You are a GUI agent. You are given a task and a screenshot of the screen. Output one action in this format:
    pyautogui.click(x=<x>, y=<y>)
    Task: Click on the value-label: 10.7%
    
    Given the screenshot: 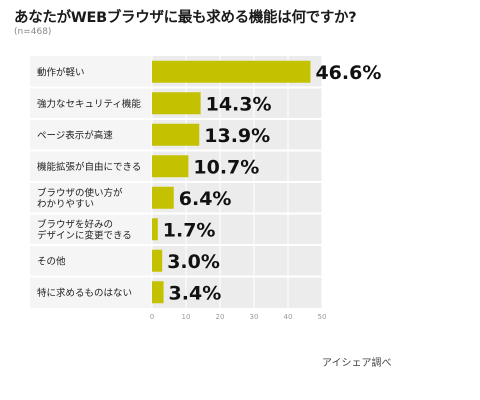 What is the action you would take?
    pyautogui.click(x=226, y=167)
    